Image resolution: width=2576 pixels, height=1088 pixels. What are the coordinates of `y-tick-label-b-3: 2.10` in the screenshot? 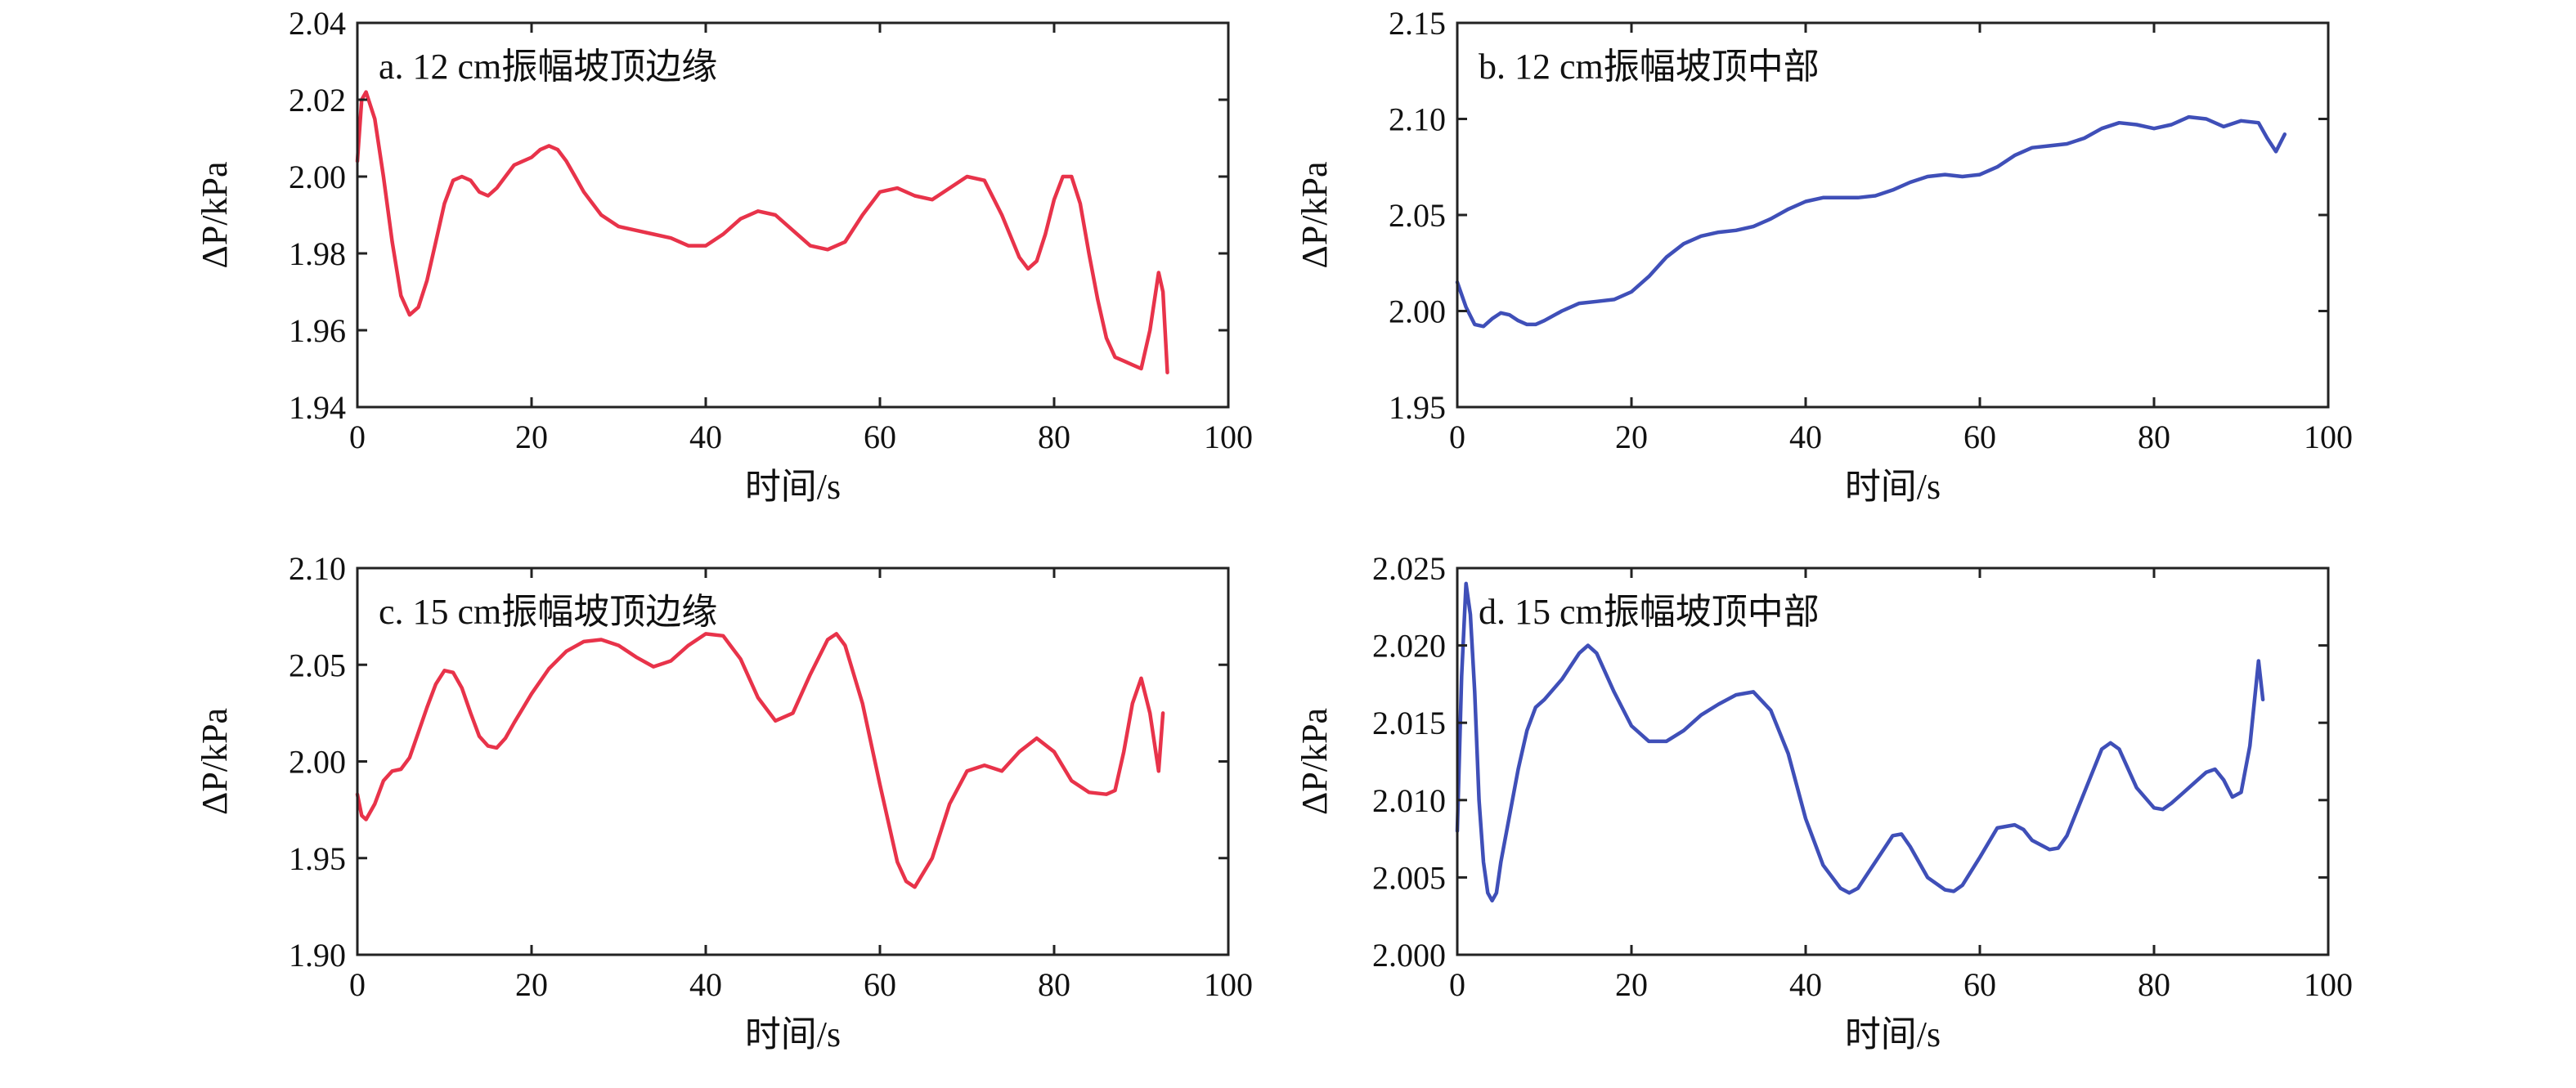 It's located at (1417, 119).